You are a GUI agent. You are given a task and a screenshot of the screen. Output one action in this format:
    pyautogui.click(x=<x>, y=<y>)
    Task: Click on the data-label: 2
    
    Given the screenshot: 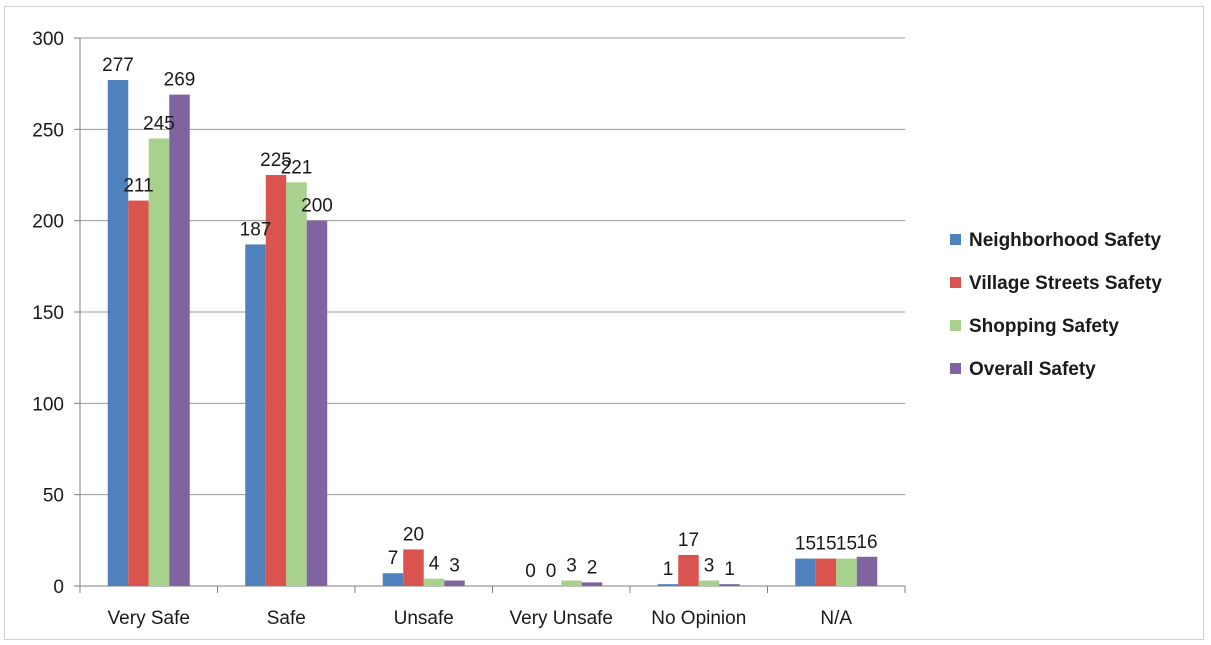 What is the action you would take?
    pyautogui.click(x=592, y=567)
    